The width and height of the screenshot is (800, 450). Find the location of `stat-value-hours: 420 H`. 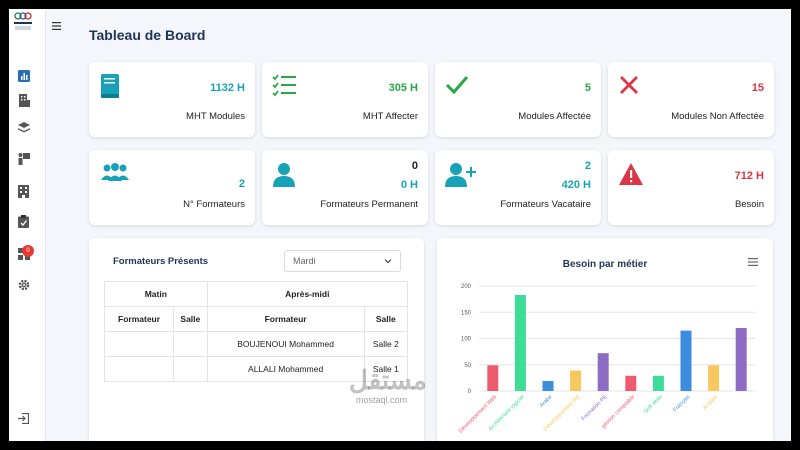

stat-value-hours: 420 H is located at coordinates (576, 185).